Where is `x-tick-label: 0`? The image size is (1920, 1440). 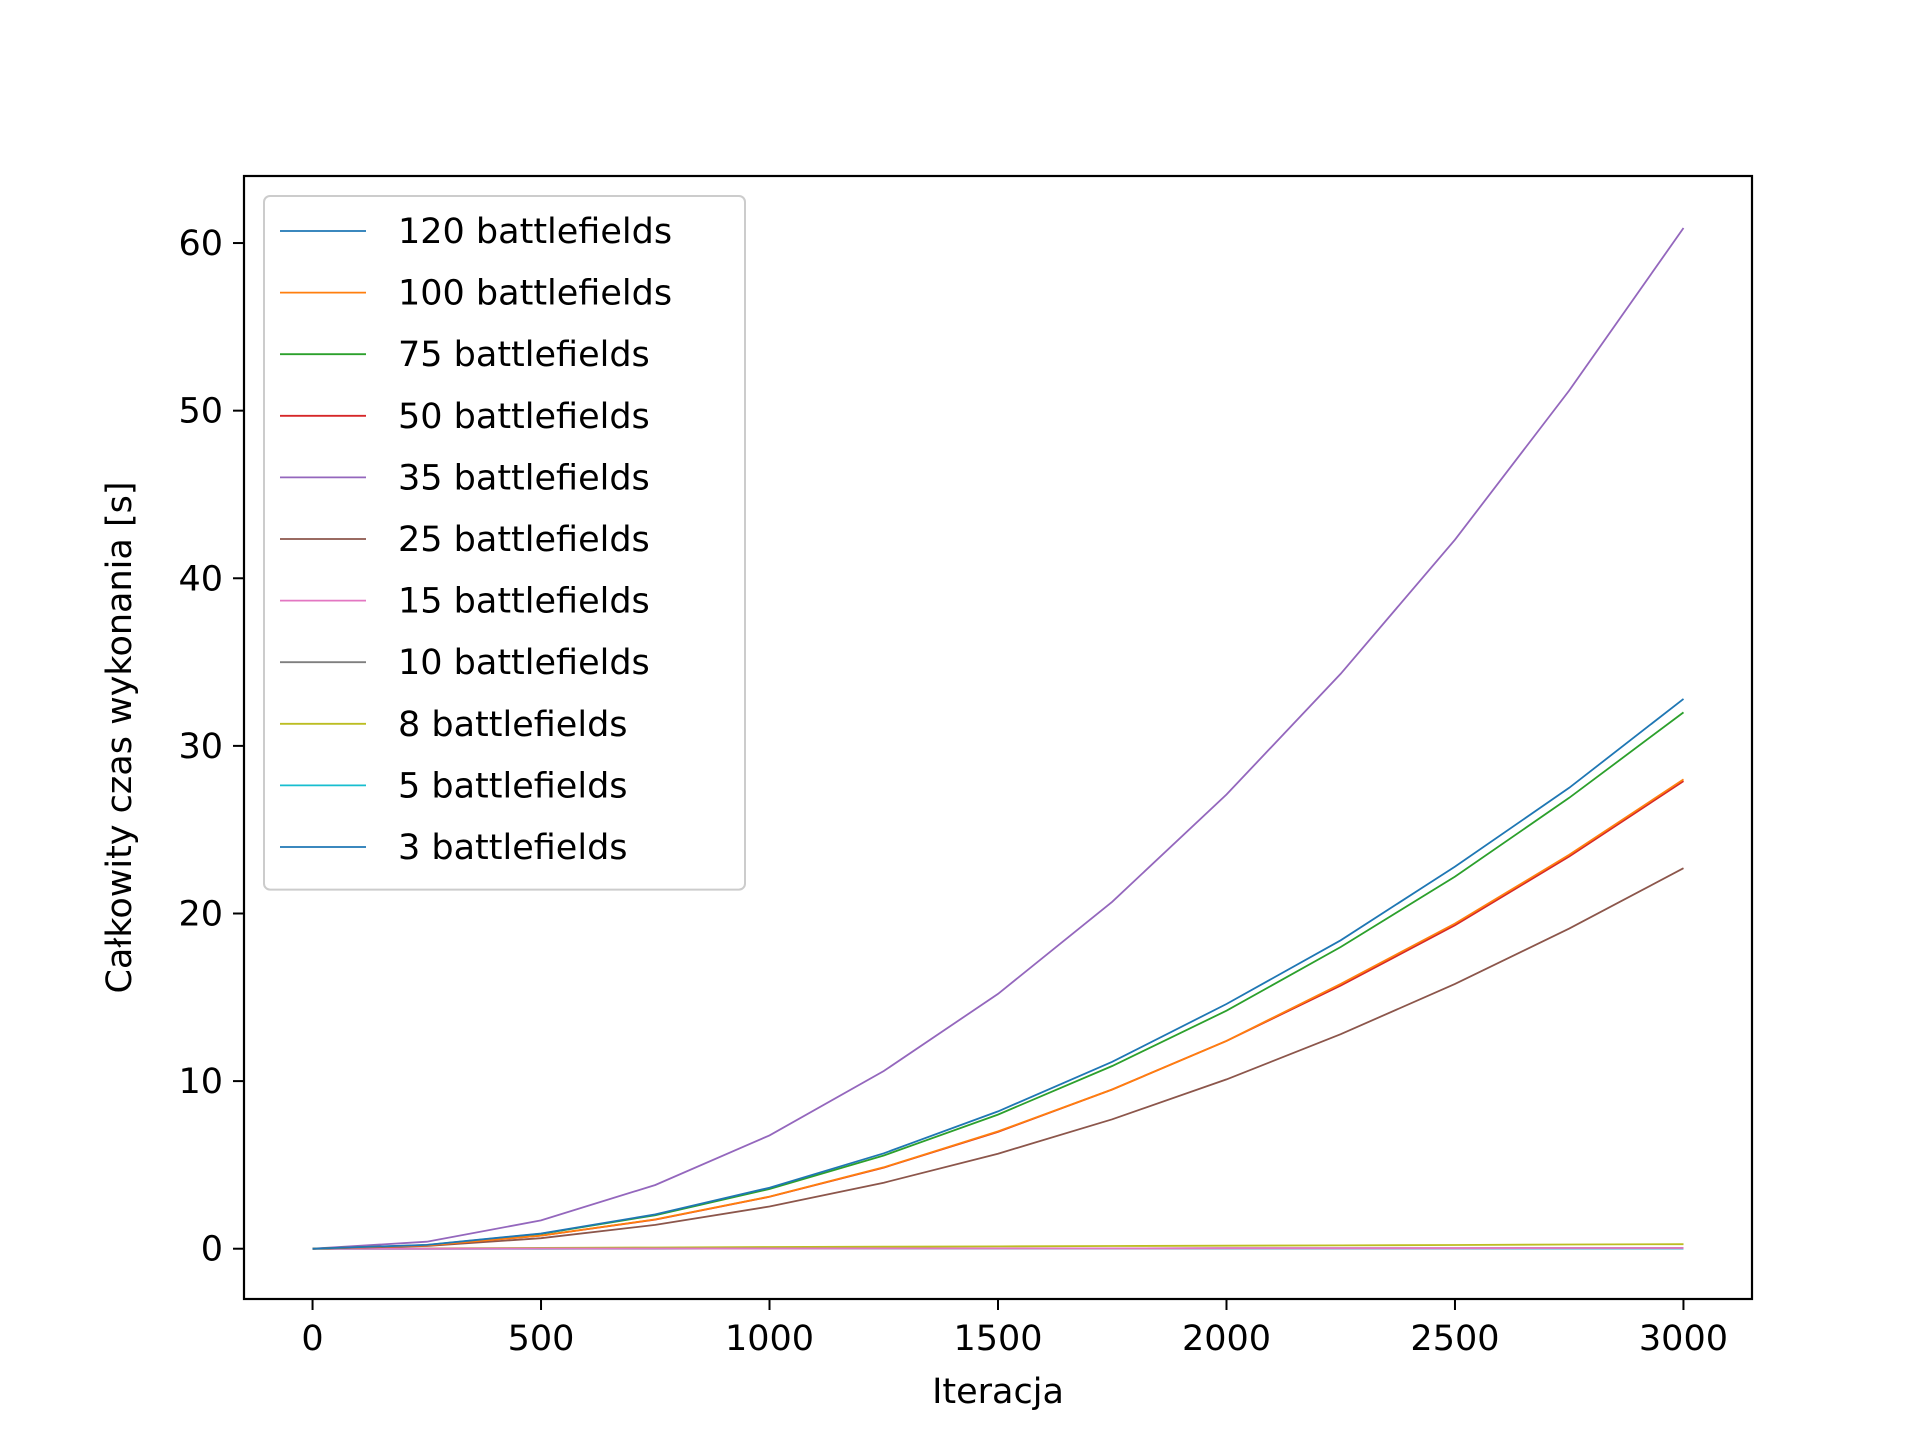
x-tick-label: 0 is located at coordinates (312, 1339).